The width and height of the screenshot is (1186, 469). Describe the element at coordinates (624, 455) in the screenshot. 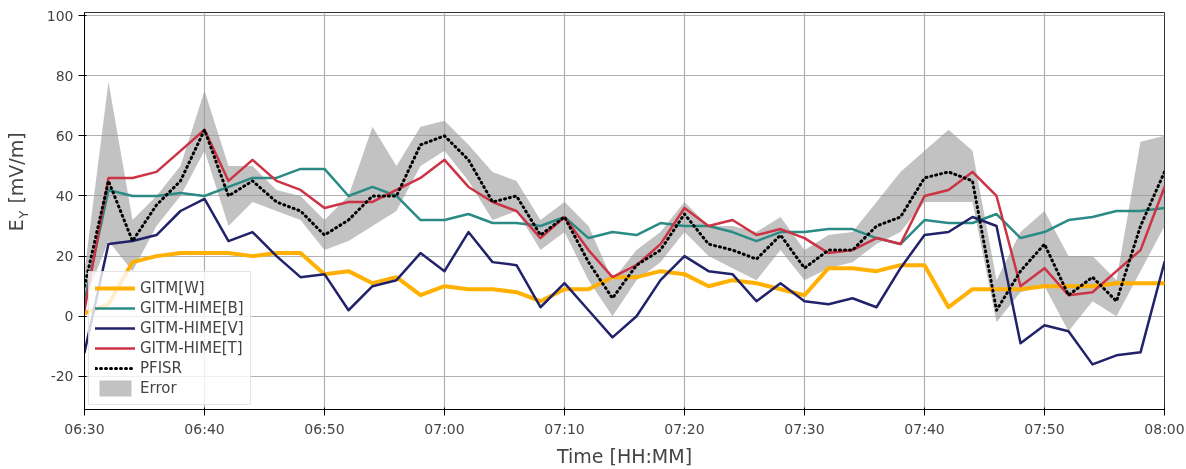

I see `x-axis-title: Time [HH:MM]` at that location.